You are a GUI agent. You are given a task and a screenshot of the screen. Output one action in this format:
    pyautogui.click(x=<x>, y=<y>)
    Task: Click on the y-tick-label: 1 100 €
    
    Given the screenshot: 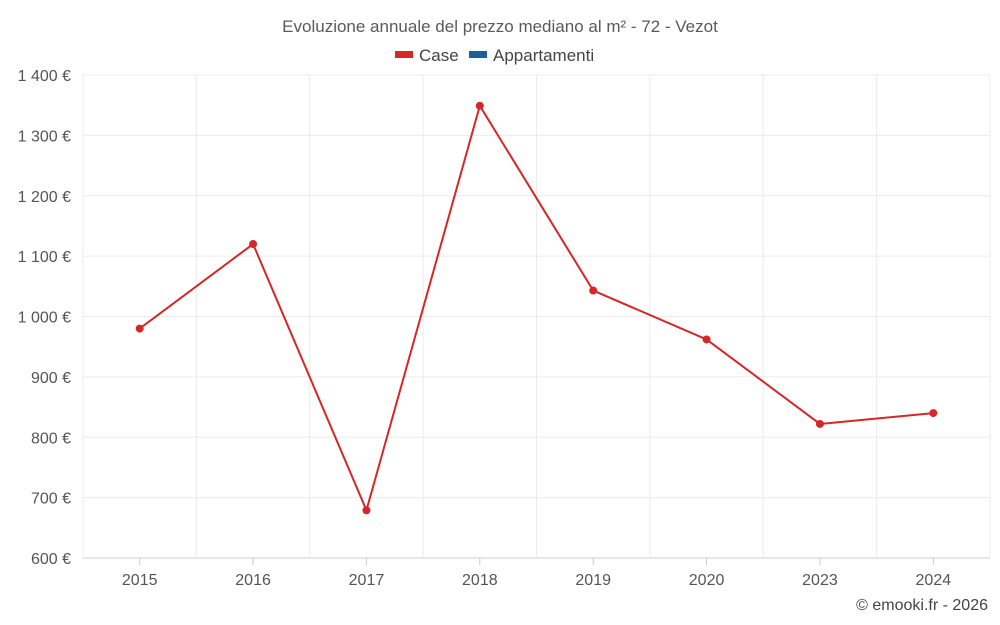 What is the action you would take?
    pyautogui.click(x=44, y=257)
    